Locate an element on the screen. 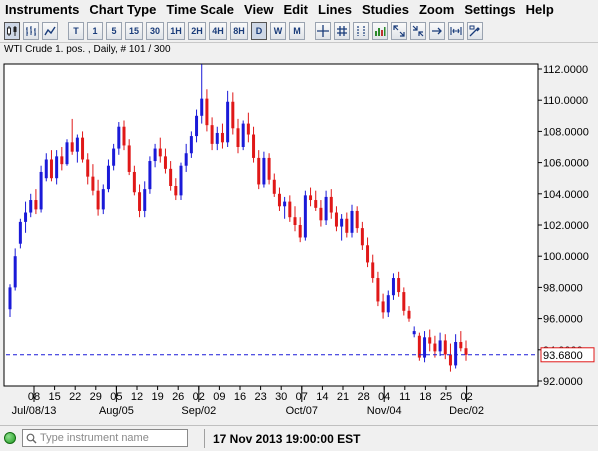  timeframe-2h-button: 2H is located at coordinates (197, 30).